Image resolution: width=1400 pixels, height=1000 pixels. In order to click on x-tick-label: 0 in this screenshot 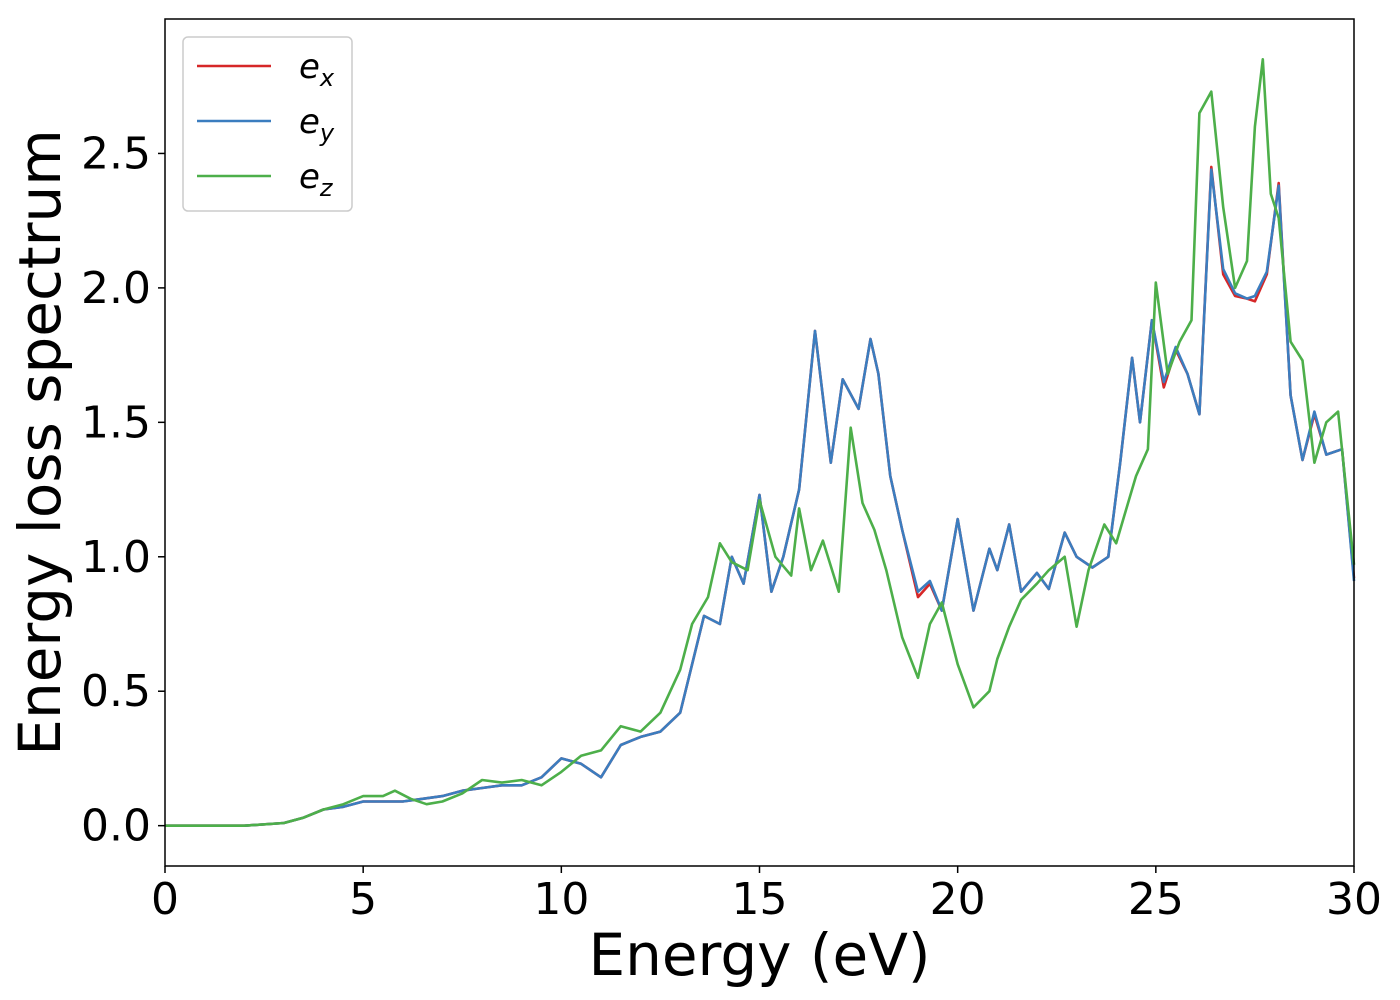, I will do `click(165, 899)`.